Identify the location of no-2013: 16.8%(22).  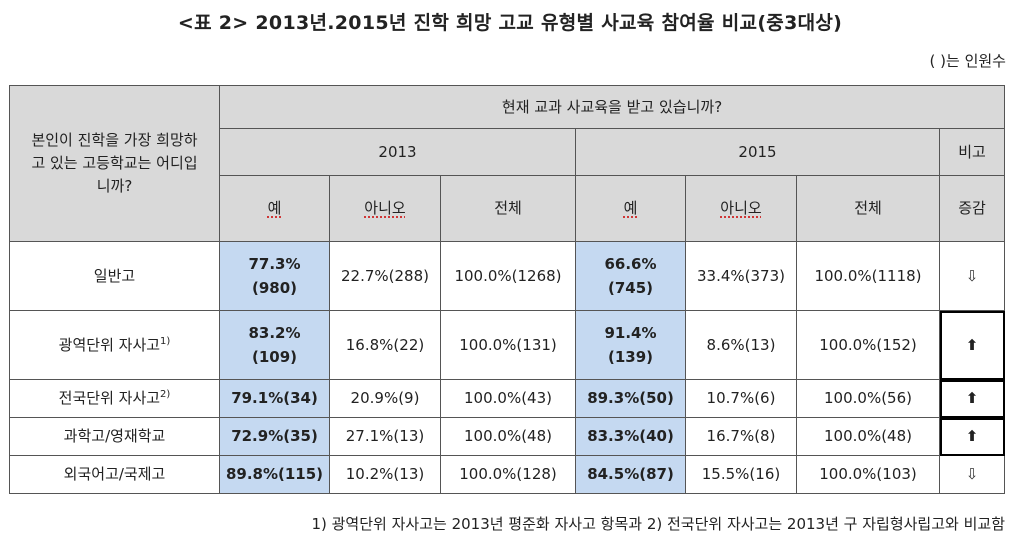
(385, 345).